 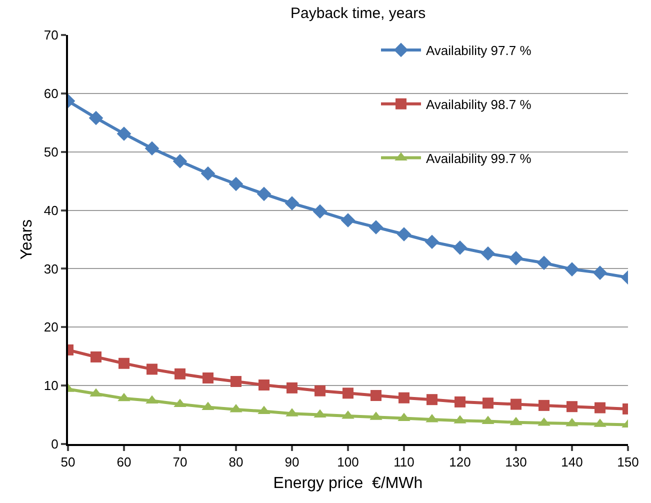 What do you see at coordinates (236, 462) in the screenshot?
I see `x-tick-label: 80` at bounding box center [236, 462].